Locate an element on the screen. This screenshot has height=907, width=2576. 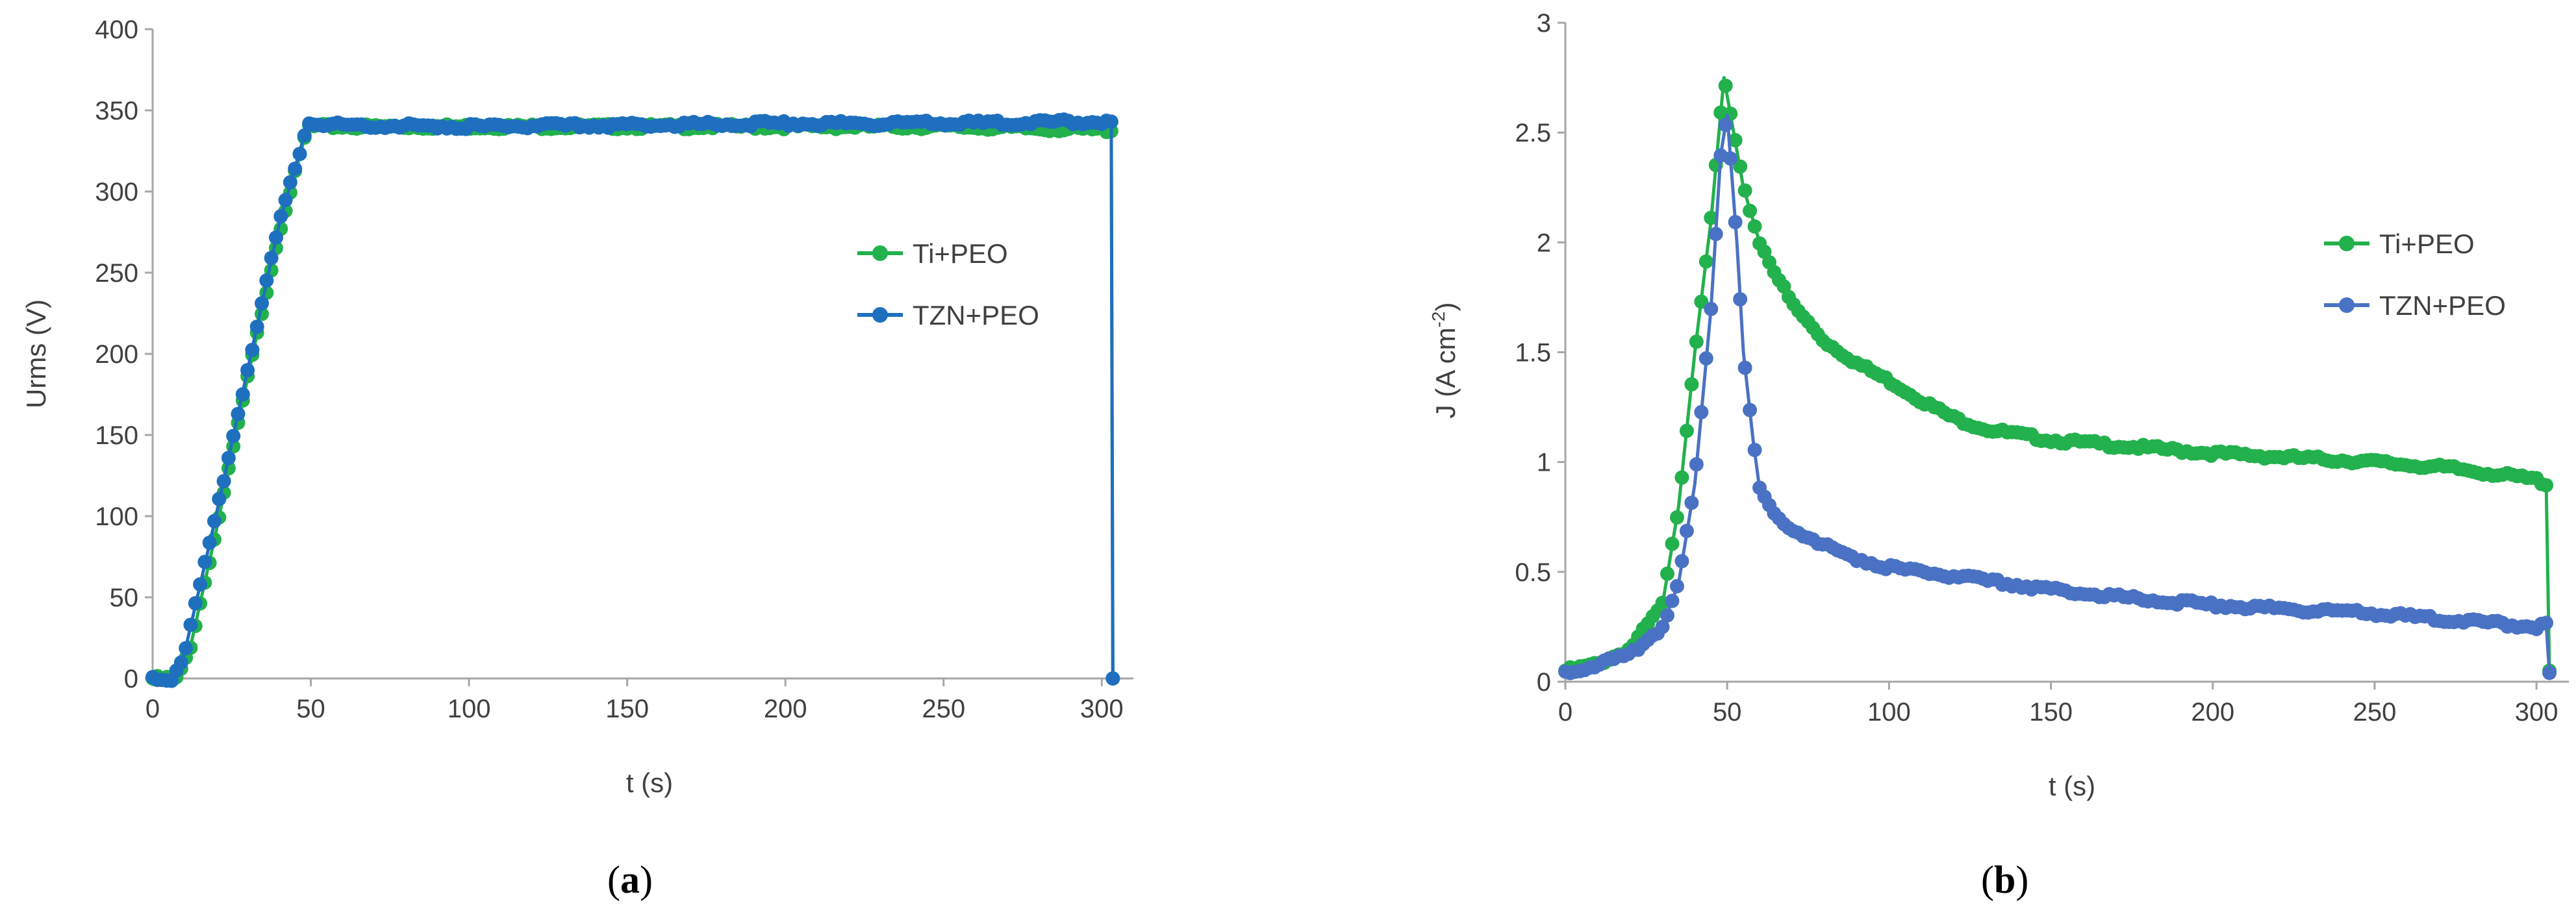
y-tick-label: 200 is located at coordinates (117, 354).